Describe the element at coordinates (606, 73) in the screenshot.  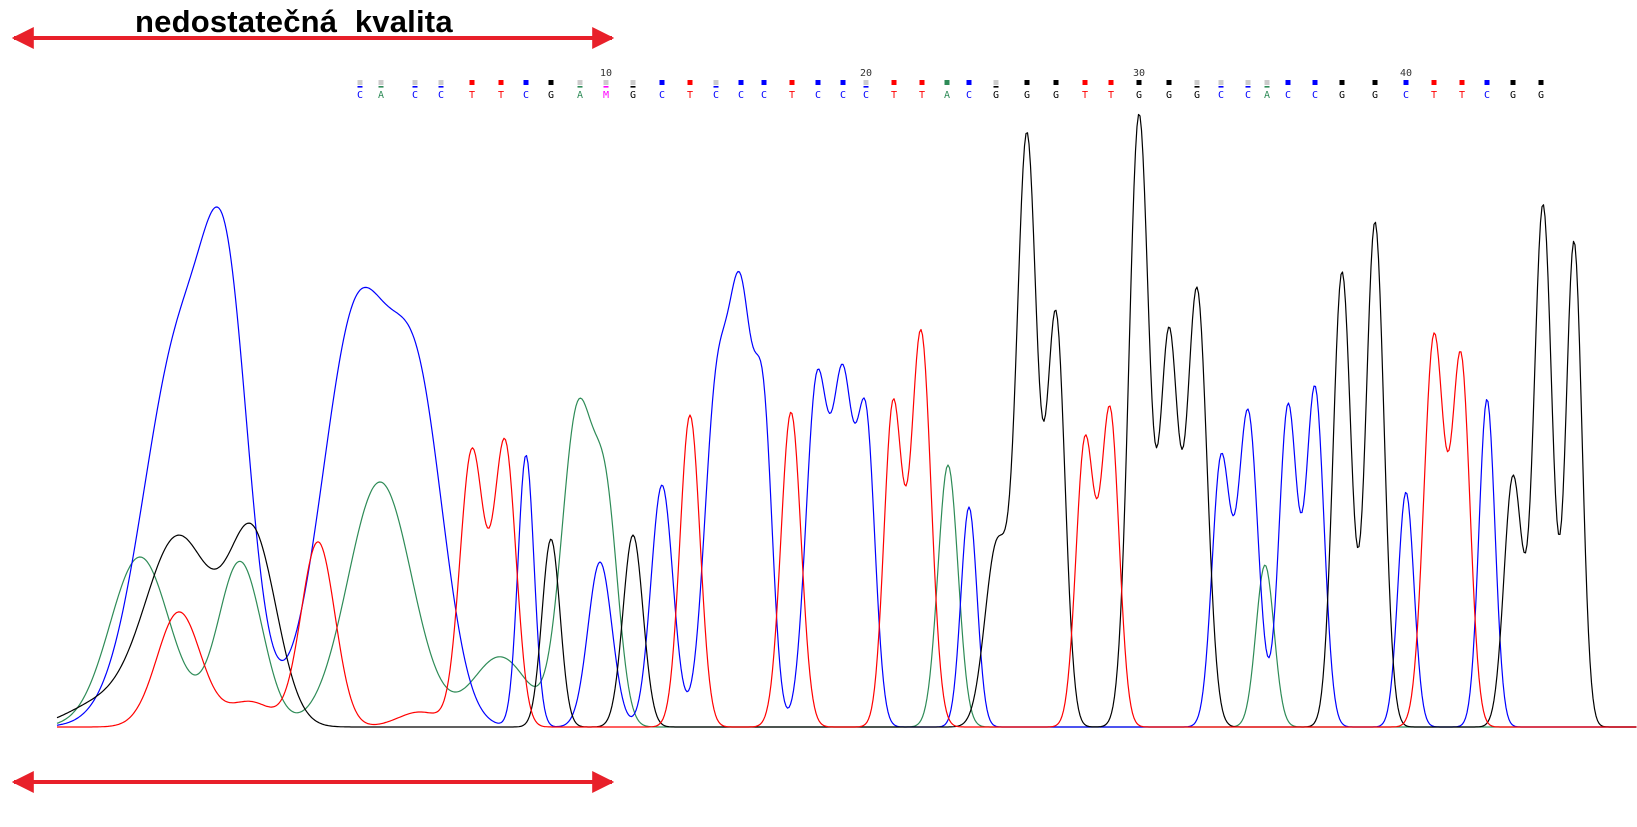
I see `position-tick-label: 10` at that location.